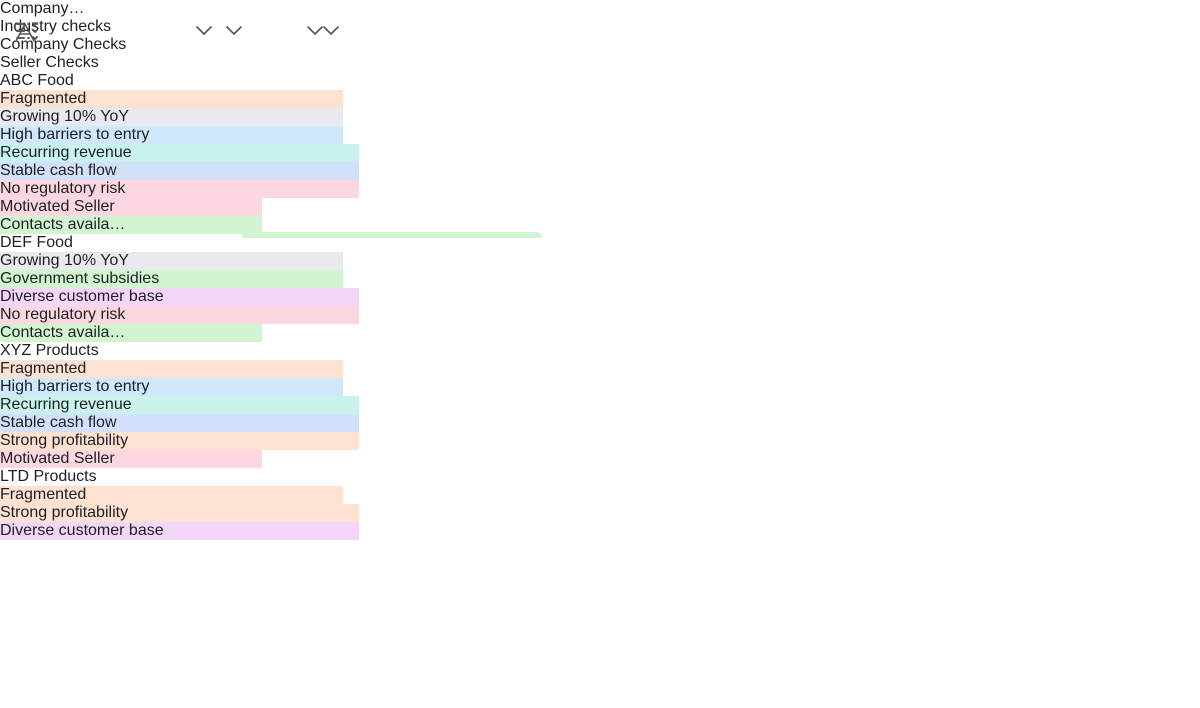 The image size is (1200, 708). I want to click on column-header: Company Checks, so click(179, 38).